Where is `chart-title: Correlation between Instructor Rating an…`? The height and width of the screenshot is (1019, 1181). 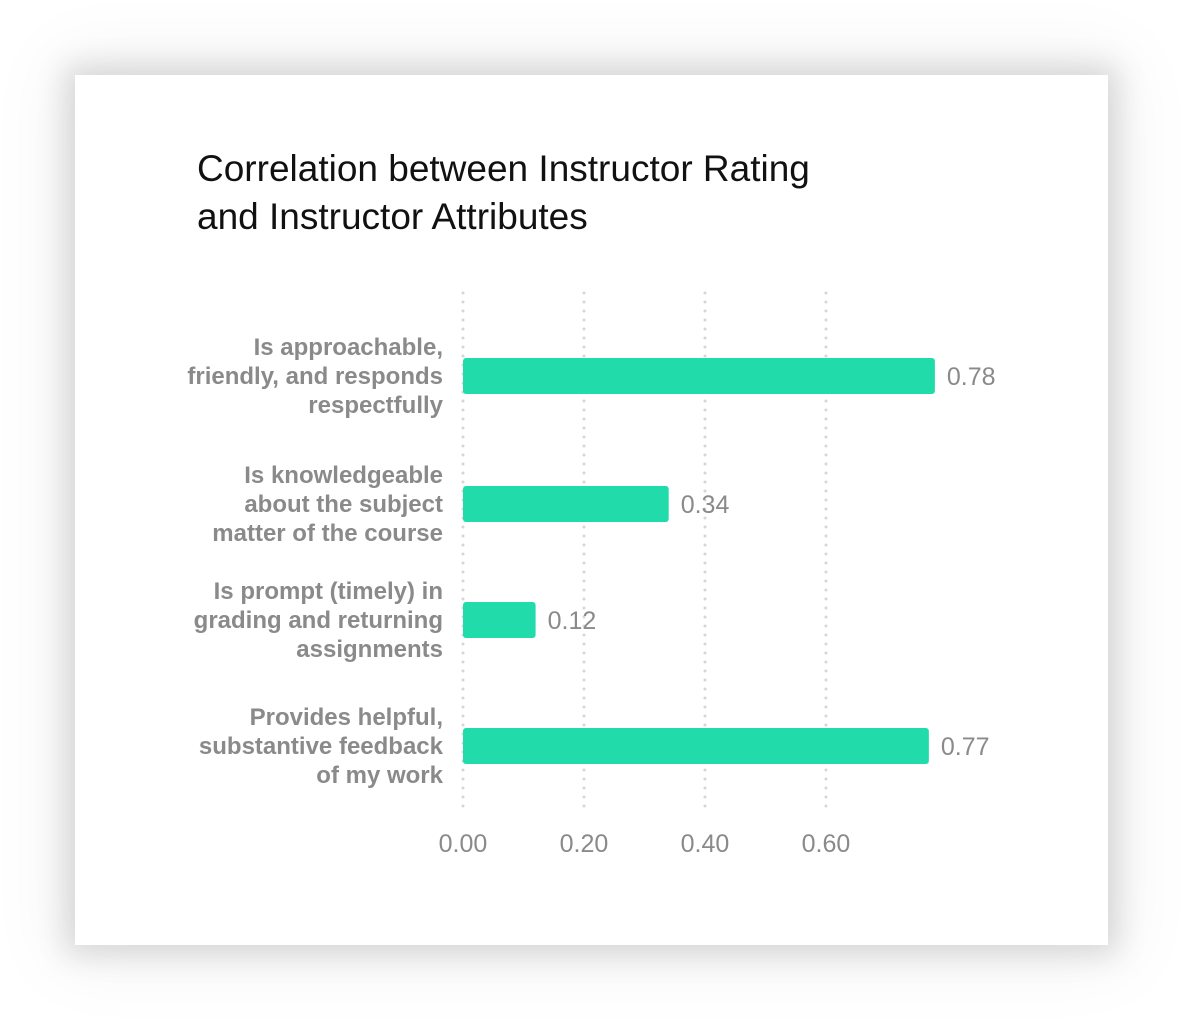 chart-title: Correlation between Instructor Rating an… is located at coordinates (577, 193).